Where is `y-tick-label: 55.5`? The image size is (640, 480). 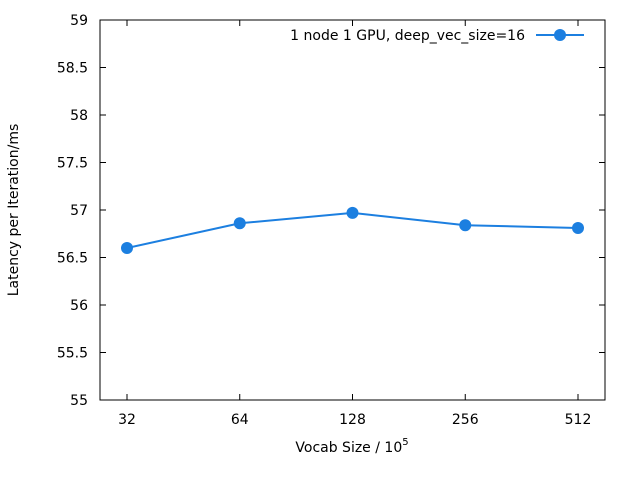 y-tick-label: 55.5 is located at coordinates (72, 354).